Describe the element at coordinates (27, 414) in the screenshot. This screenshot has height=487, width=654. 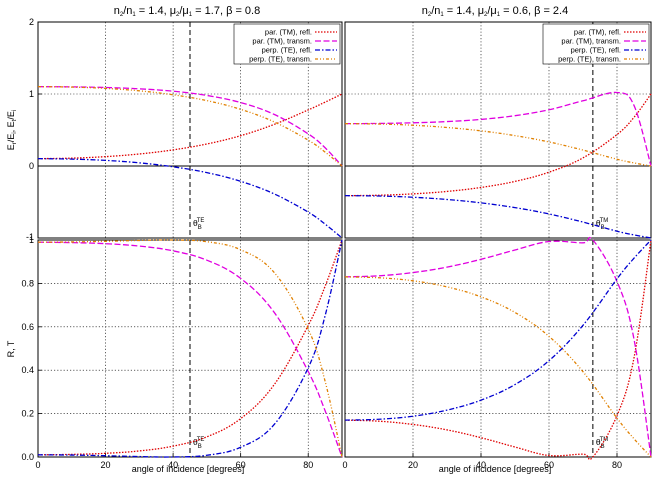
I see `y-tick-label: 0.2` at that location.